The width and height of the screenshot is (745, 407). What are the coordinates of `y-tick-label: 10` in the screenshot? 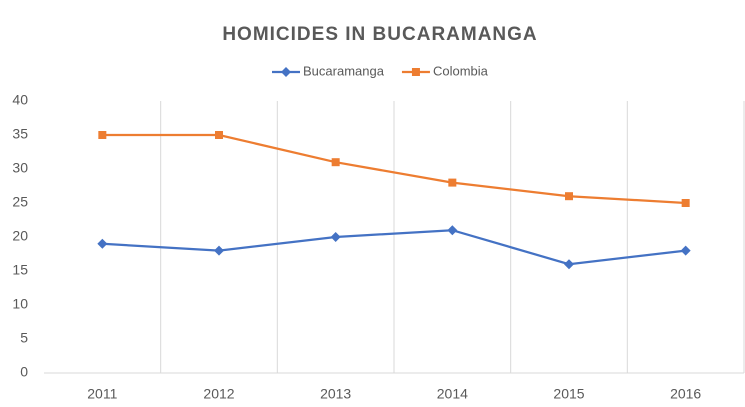 It's located at (20, 304).